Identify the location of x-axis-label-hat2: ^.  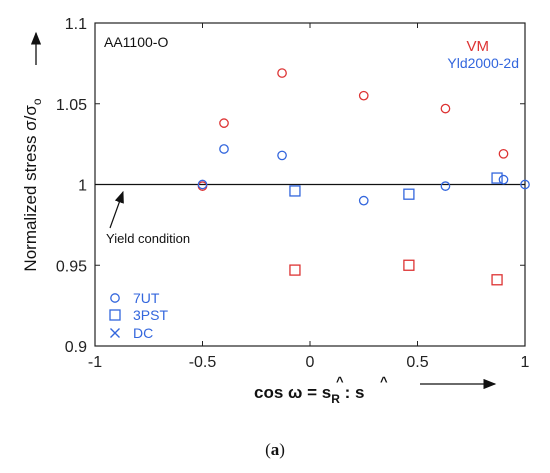
(384, 381).